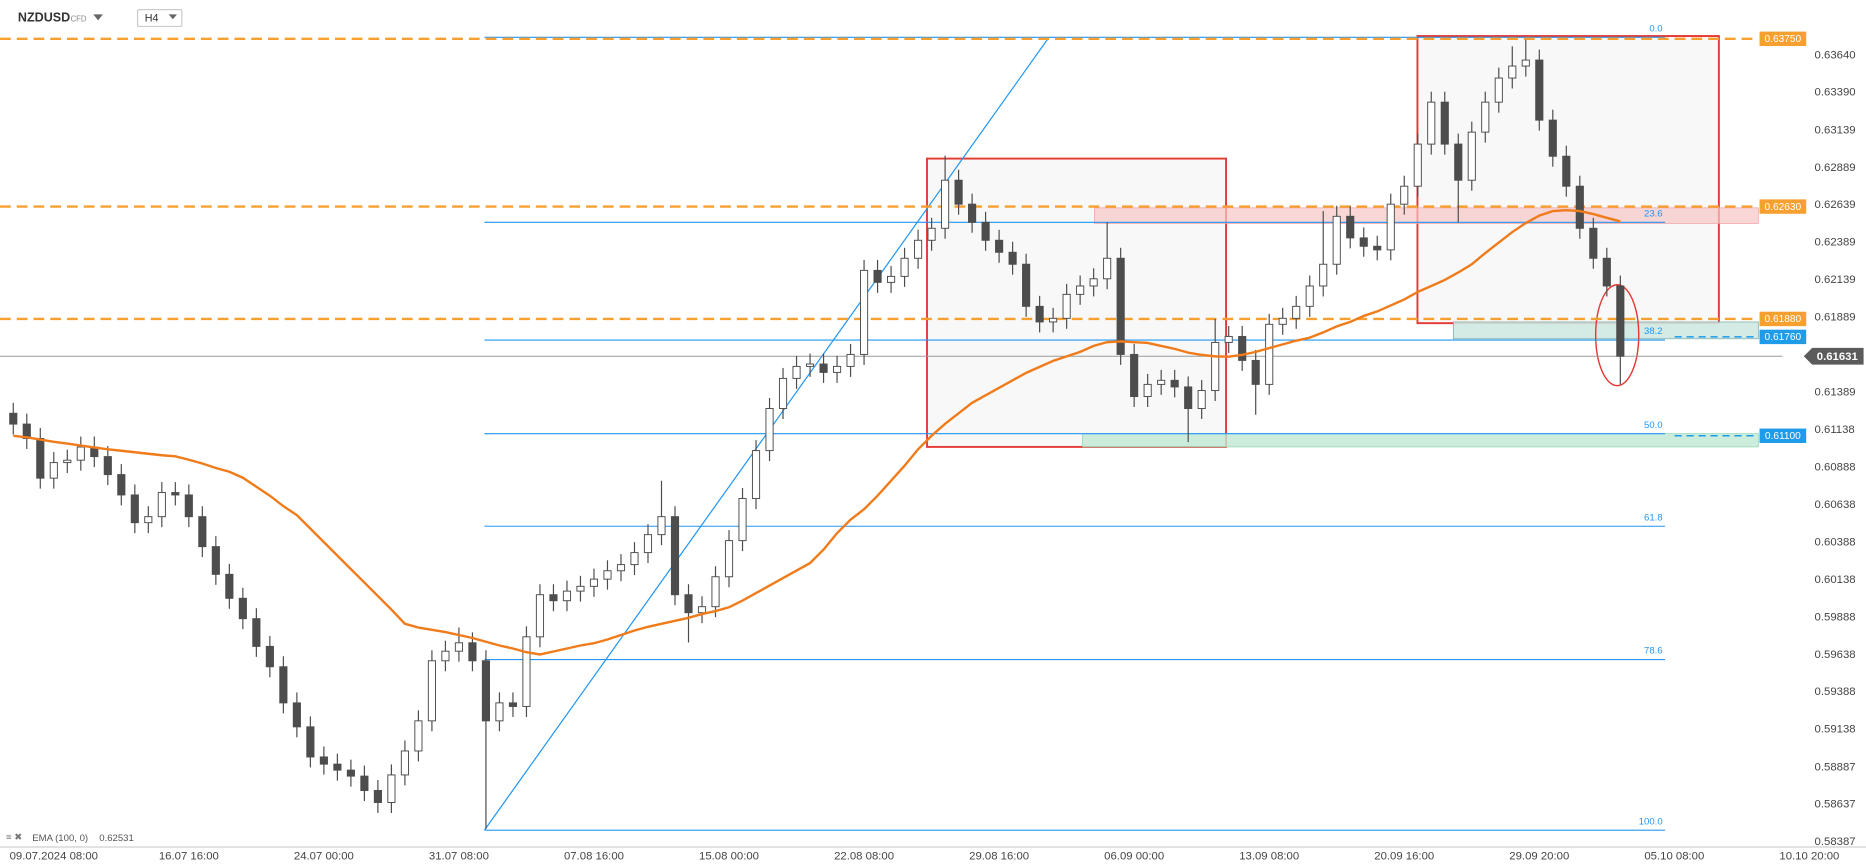 The height and width of the screenshot is (865, 1866). Describe the element at coordinates (1835, 168) in the screenshot. I see `y-tick-label: 0.62889` at that location.